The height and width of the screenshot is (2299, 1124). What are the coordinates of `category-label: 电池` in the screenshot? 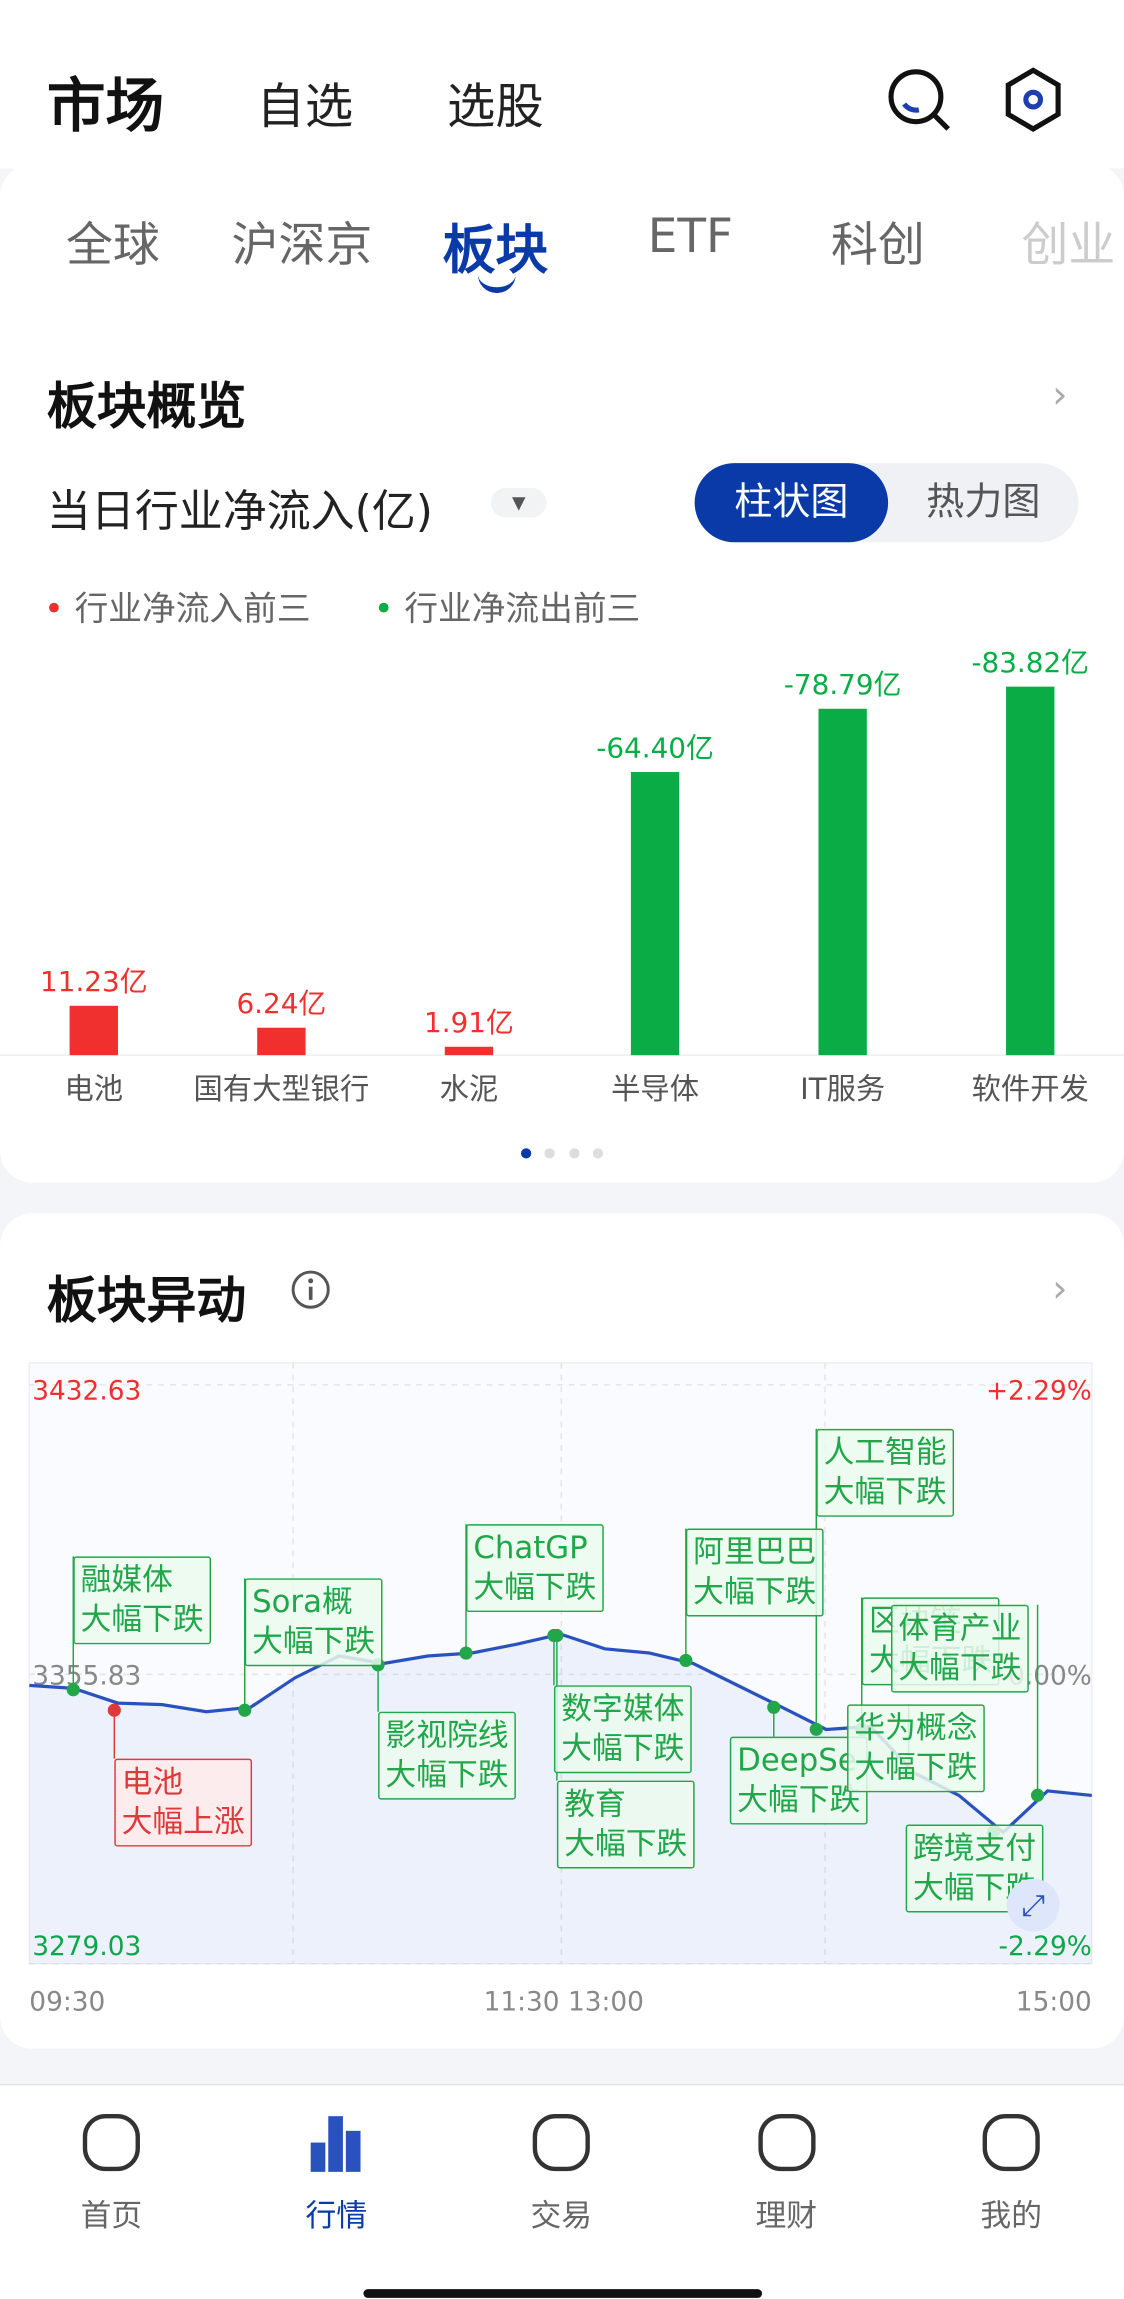 It's located at (93, 1089).